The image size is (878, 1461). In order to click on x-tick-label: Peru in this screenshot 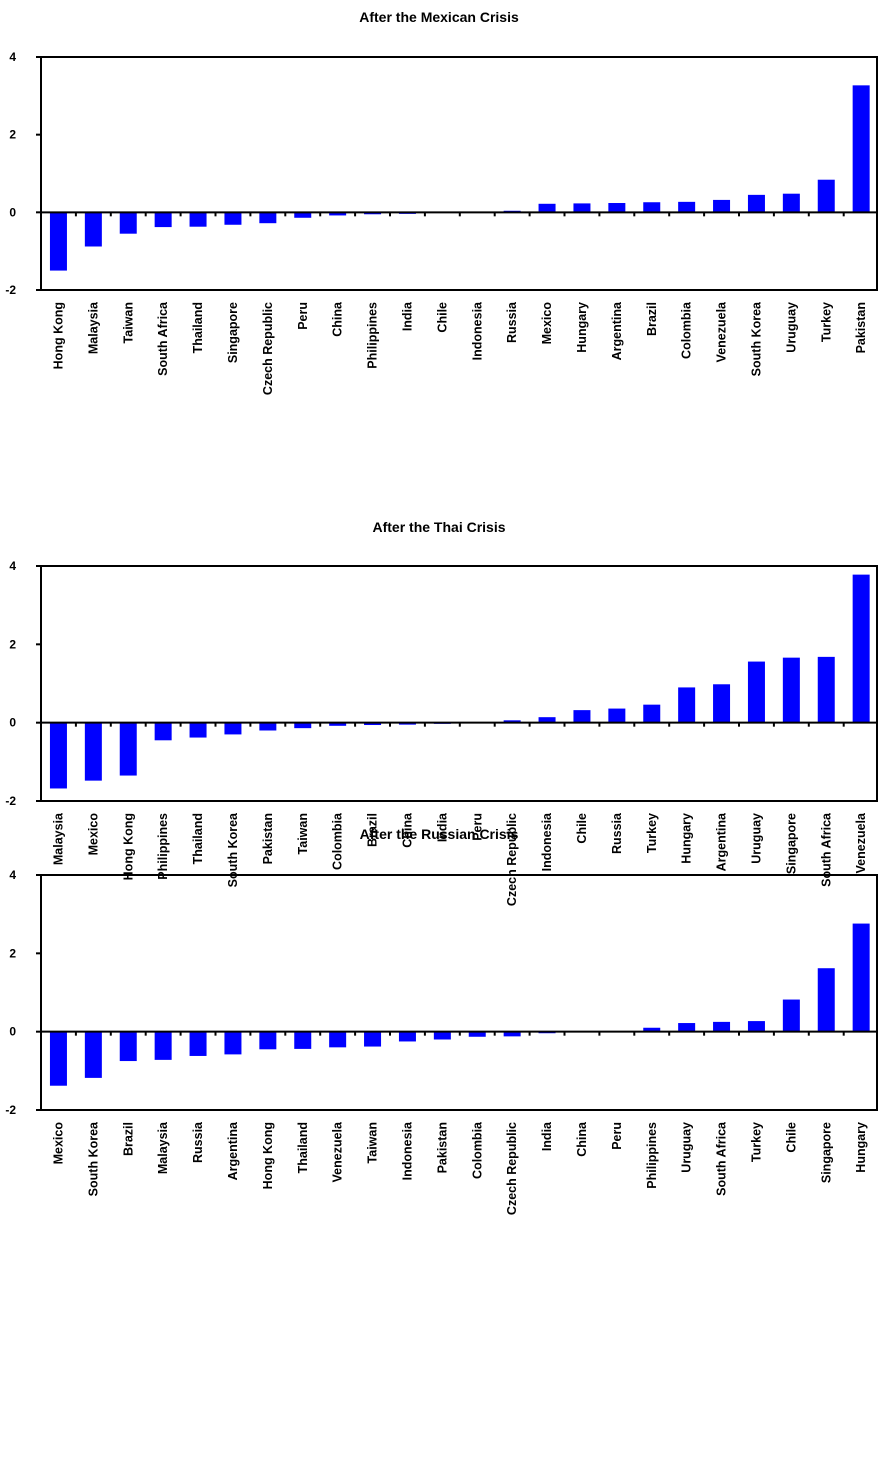, I will do `click(303, 316)`.